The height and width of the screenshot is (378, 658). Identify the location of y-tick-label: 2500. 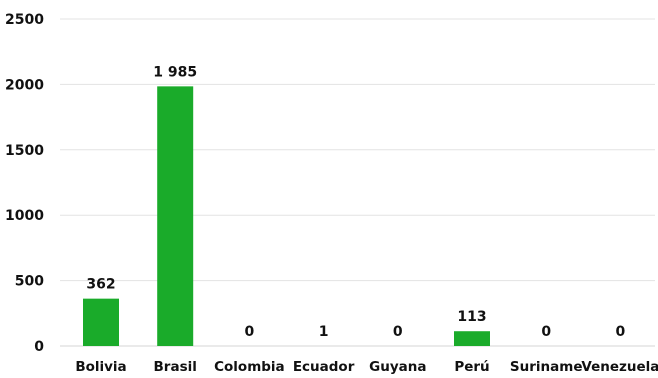
(24, 20).